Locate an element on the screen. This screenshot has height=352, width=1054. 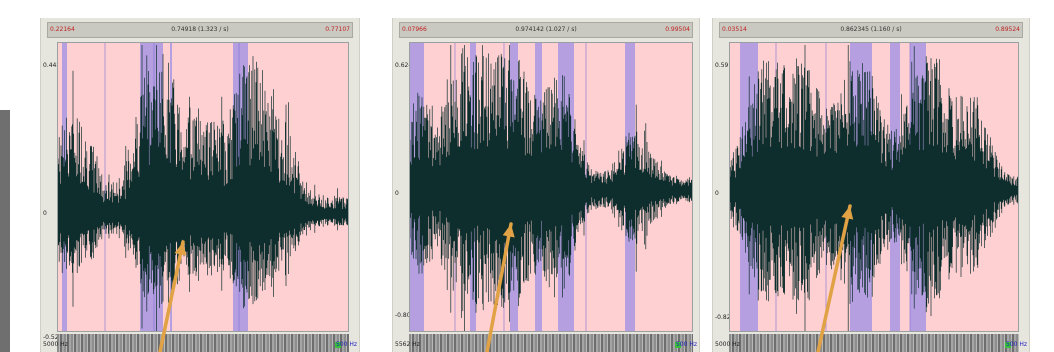
selection-start-time: 0.07966 is located at coordinates (414, 29).